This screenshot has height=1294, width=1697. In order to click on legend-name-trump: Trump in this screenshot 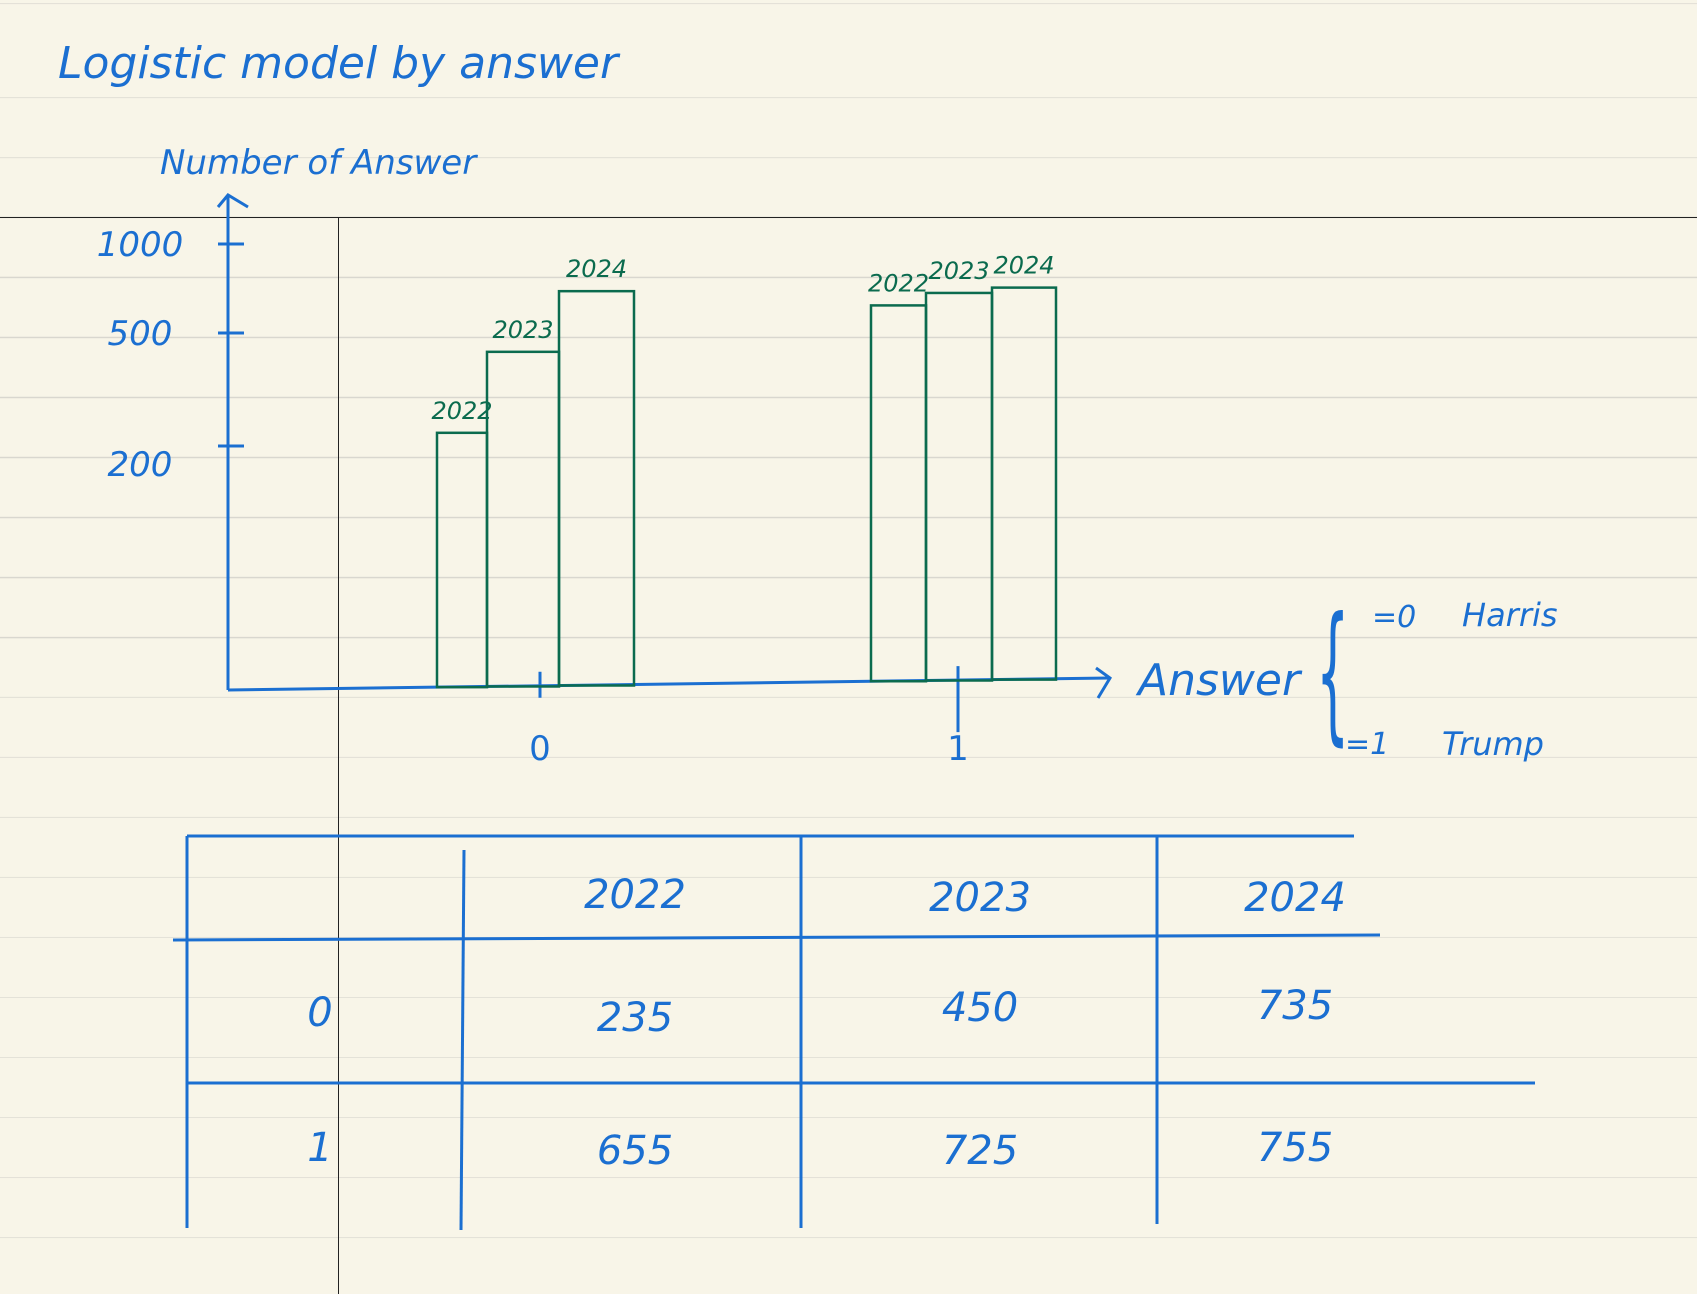, I will do `click(1493, 744)`.